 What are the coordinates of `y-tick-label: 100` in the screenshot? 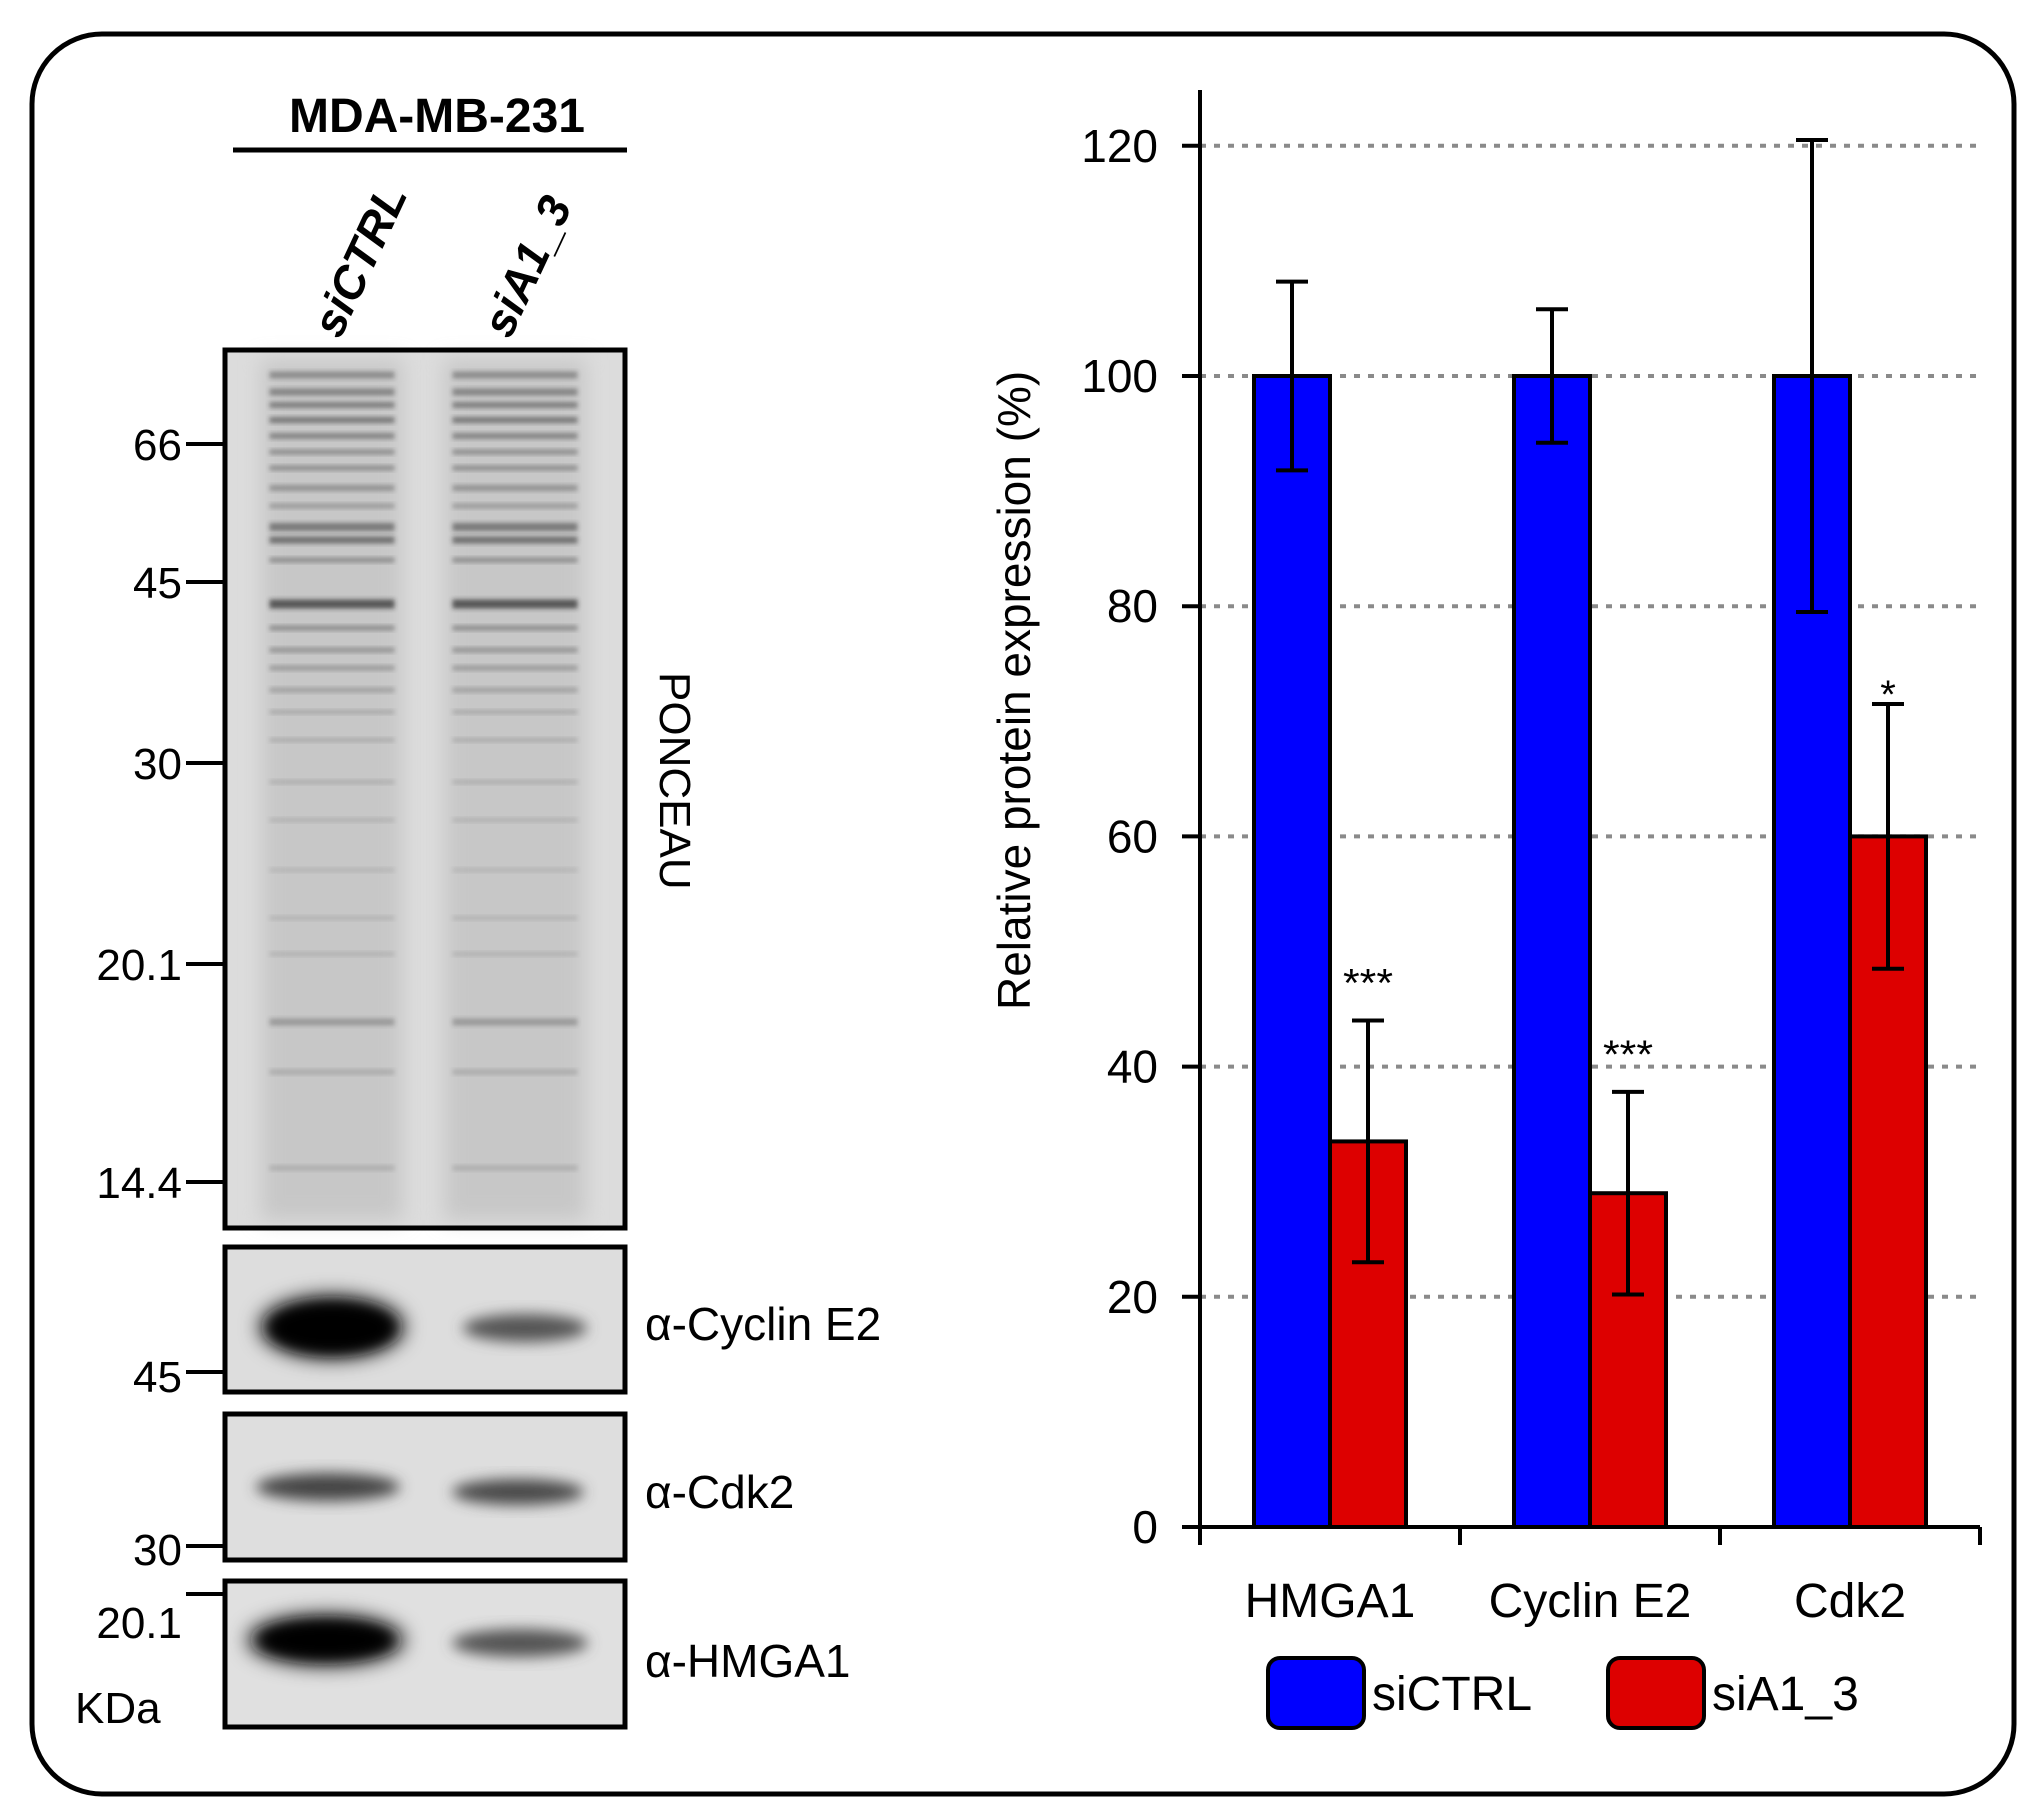 It's located at (1119, 376).